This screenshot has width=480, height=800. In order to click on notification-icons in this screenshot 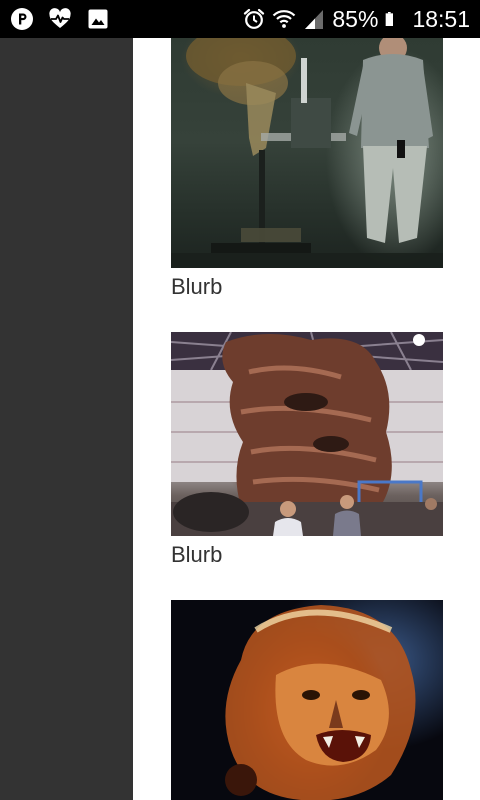, I will do `click(60, 19)`.